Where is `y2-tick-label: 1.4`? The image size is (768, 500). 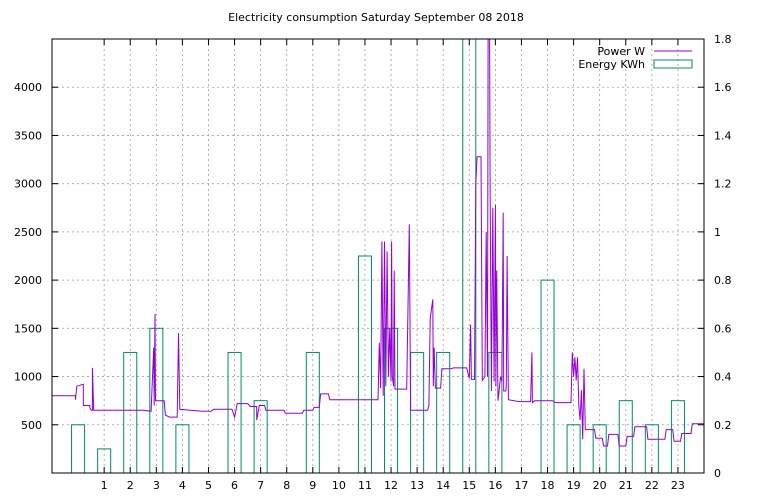
y2-tick-label: 1.4 is located at coordinates (723, 135).